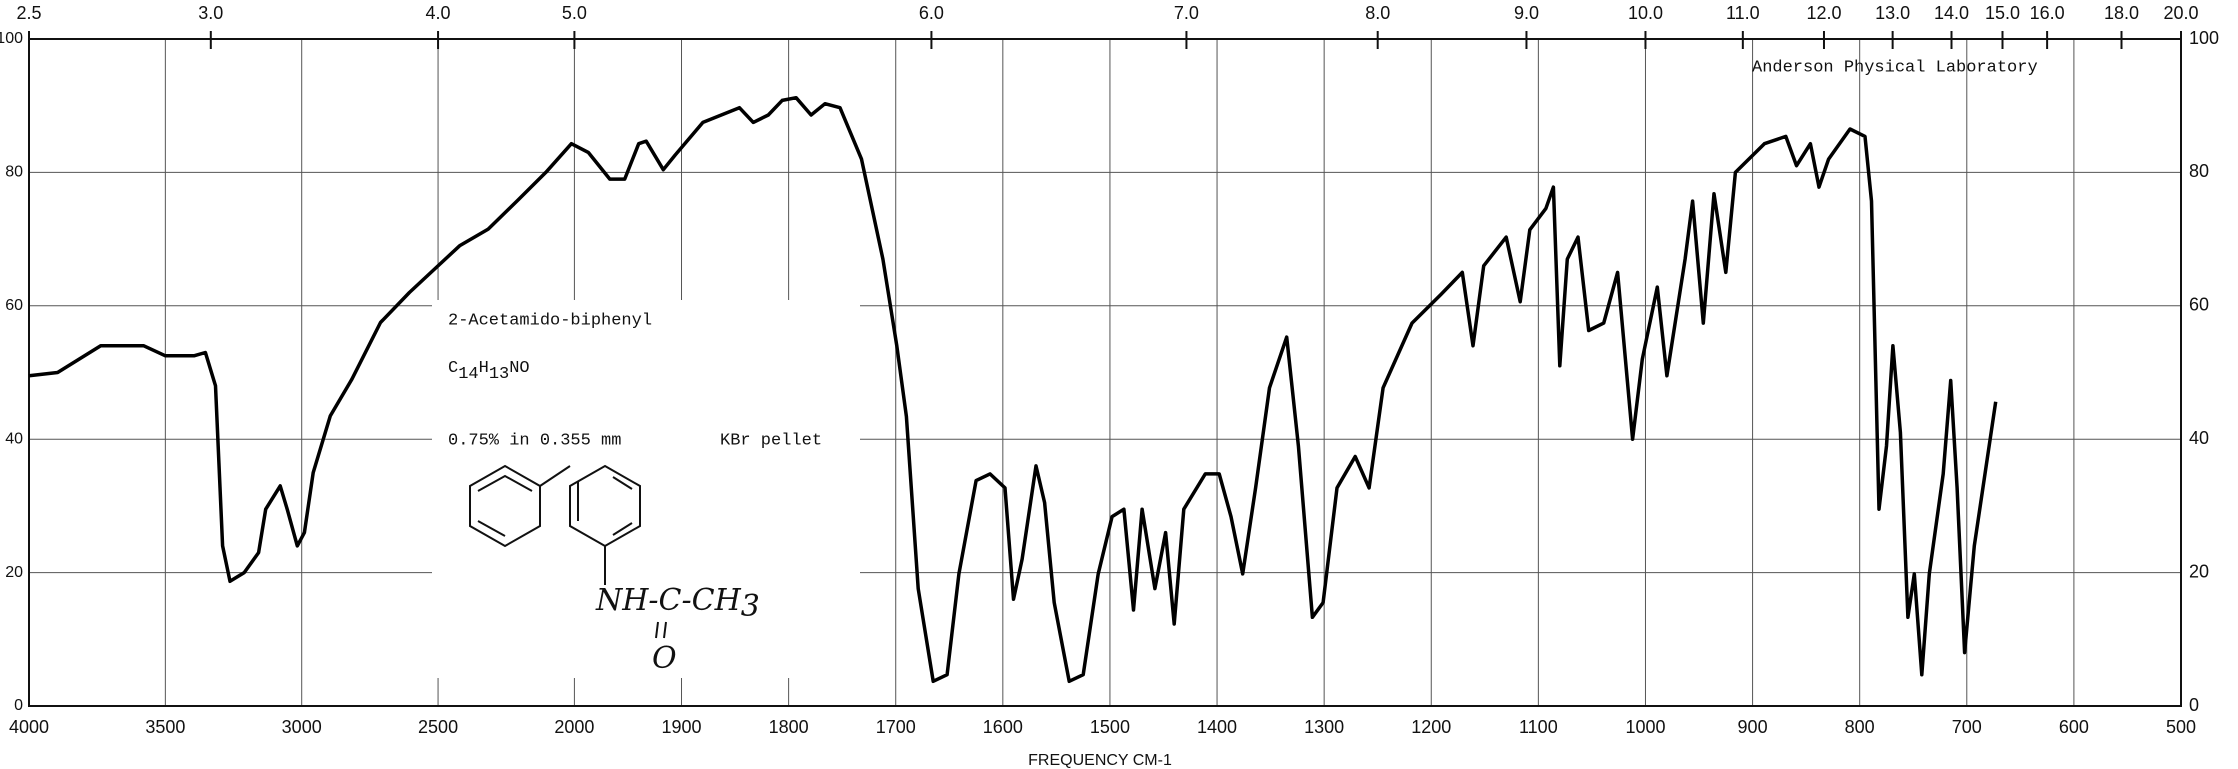  Describe the element at coordinates (165, 727) in the screenshot. I see `x-tick-label: 3500` at that location.